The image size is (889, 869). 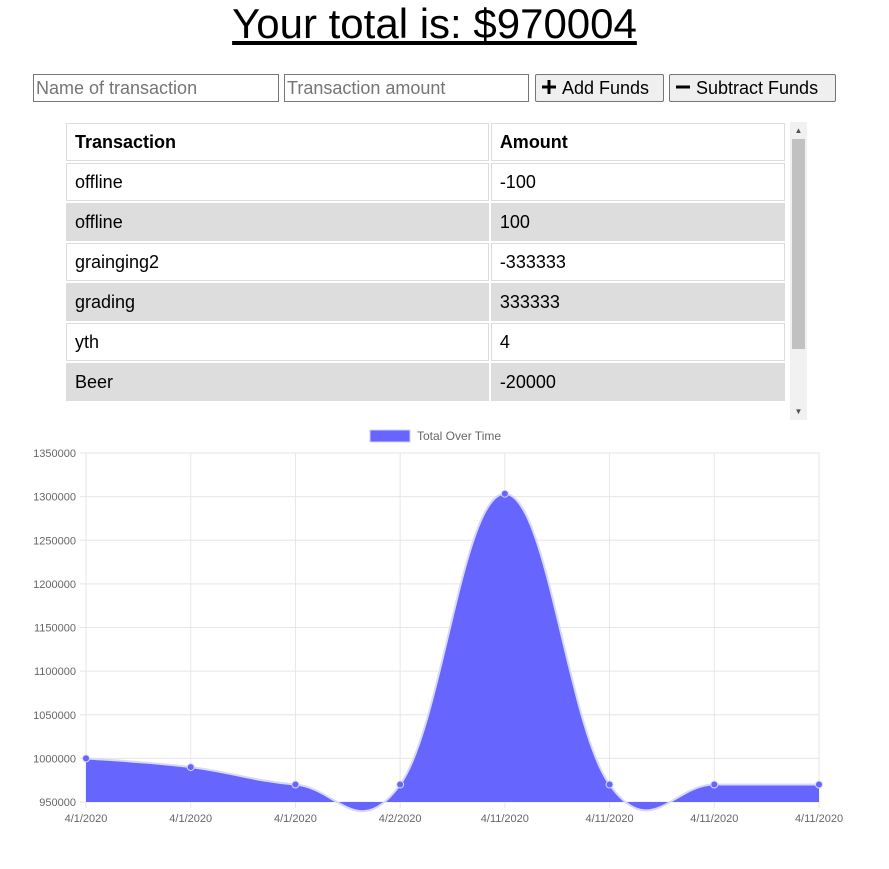 I want to click on table-scrollbar: ▲ ▼, so click(x=798, y=271).